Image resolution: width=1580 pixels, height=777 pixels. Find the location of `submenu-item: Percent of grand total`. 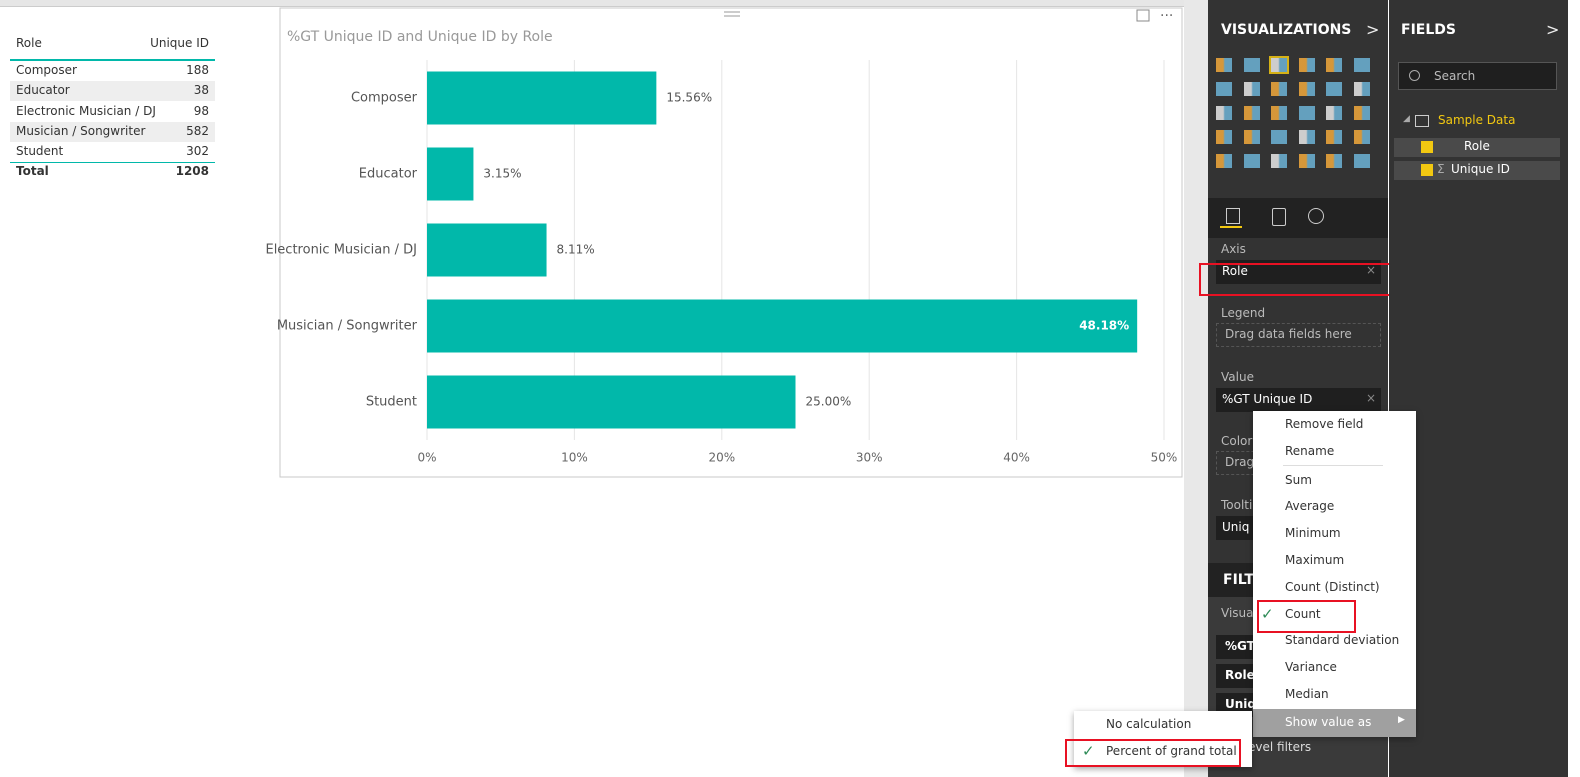

submenu-item: Percent of grand total is located at coordinates (1171, 751).